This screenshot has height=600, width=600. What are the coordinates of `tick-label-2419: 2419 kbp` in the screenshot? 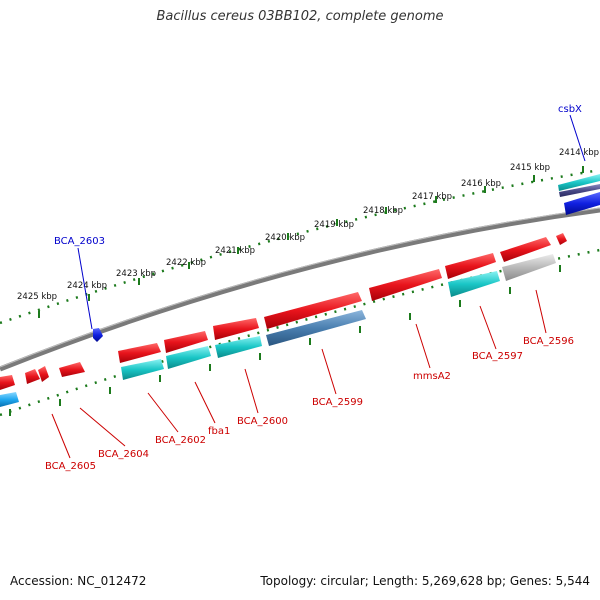 It's located at (334, 225).